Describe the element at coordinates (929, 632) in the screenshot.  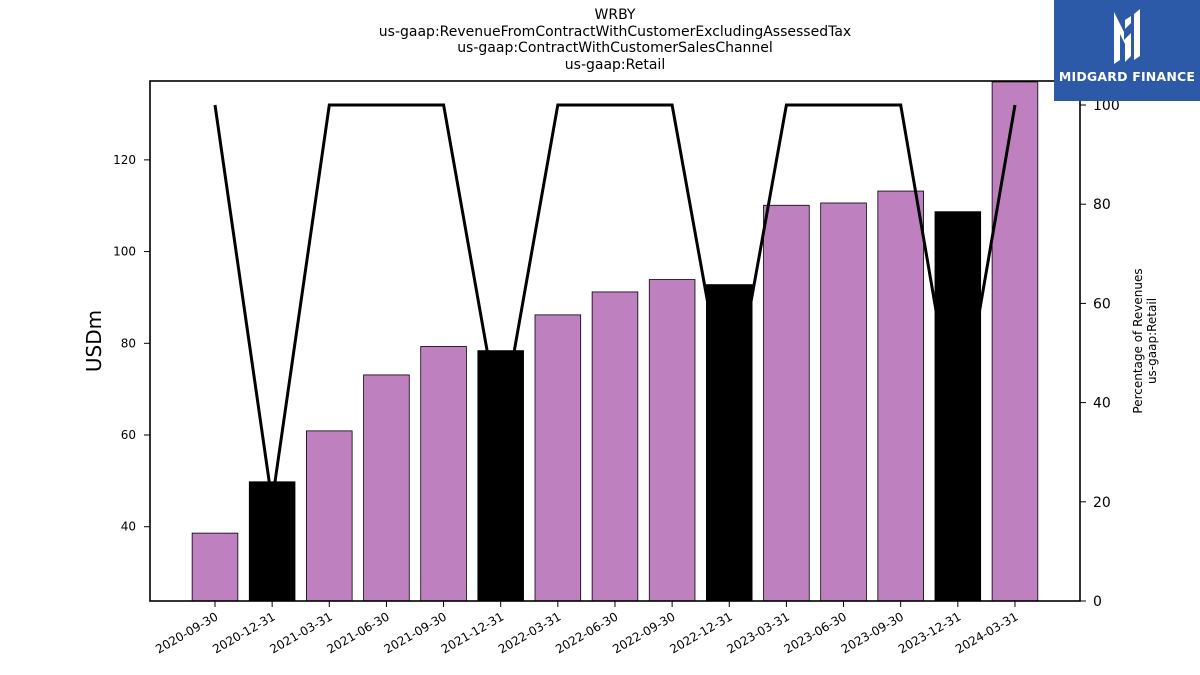
I see `x-tick-label: 2023-12-31` at that location.